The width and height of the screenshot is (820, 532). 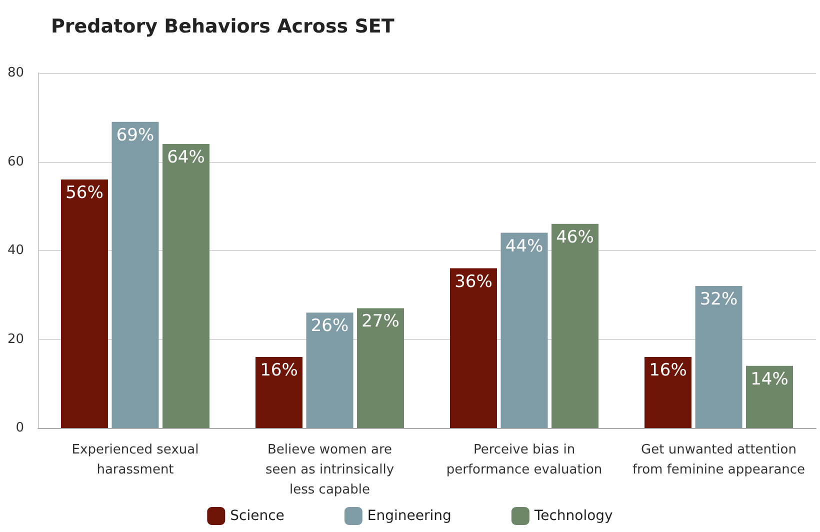 What do you see at coordinates (135, 460) in the screenshot?
I see `x-tick-label: Experienced sexual harassment` at bounding box center [135, 460].